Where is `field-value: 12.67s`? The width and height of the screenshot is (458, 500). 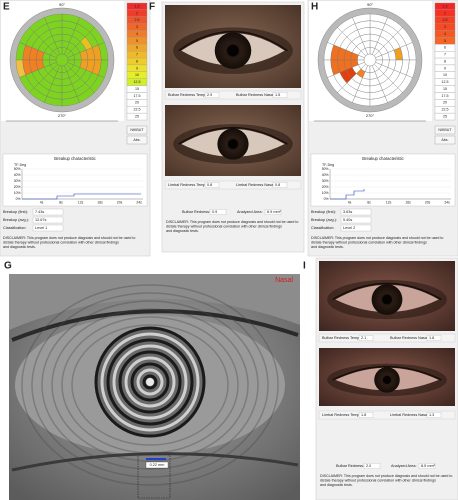
field-value: 12.67s is located at coordinates (41, 220).